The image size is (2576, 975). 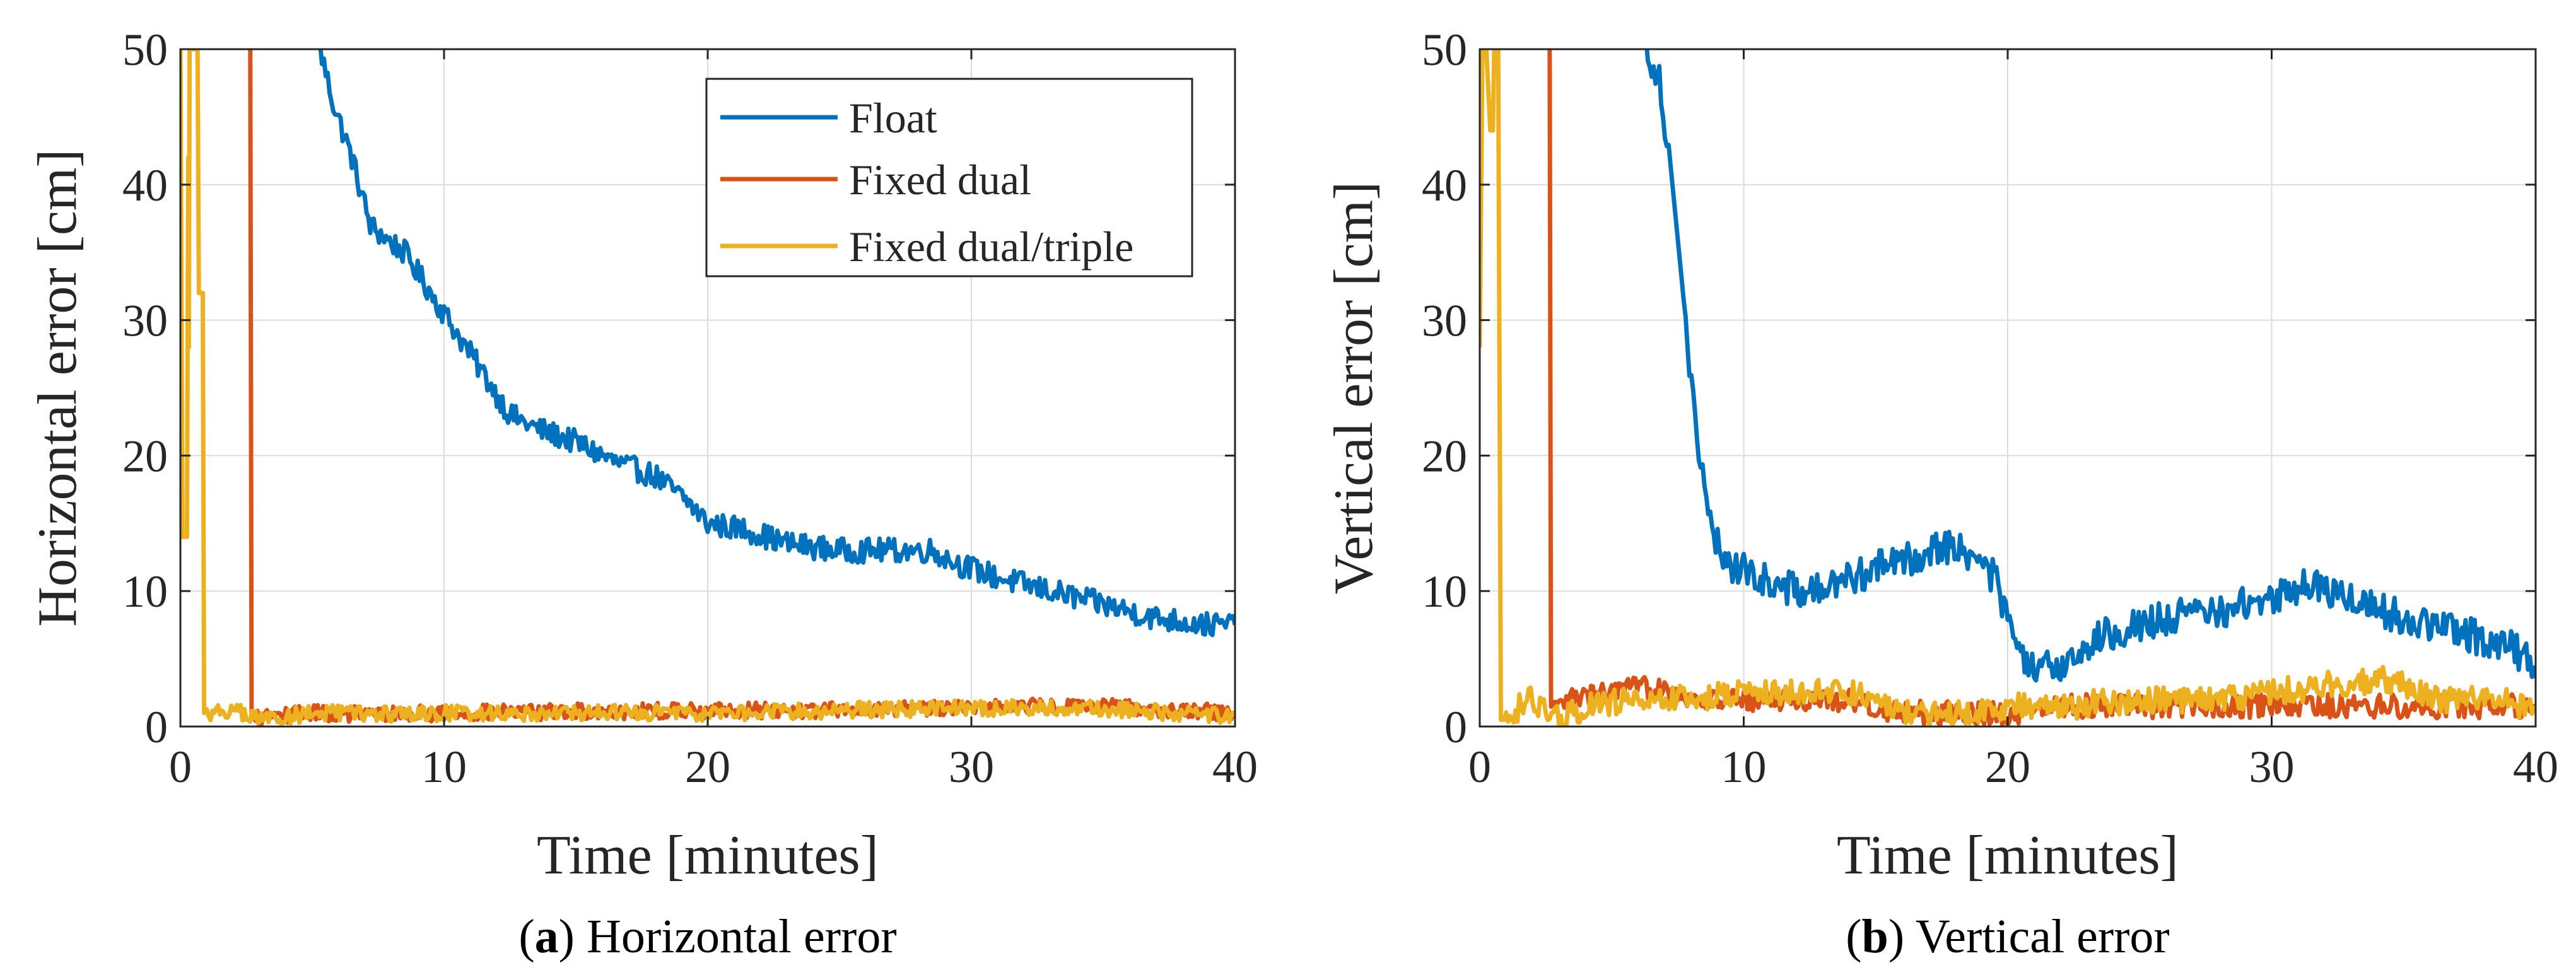 I want to click on caption-b-open: (, so click(x=1853, y=936).